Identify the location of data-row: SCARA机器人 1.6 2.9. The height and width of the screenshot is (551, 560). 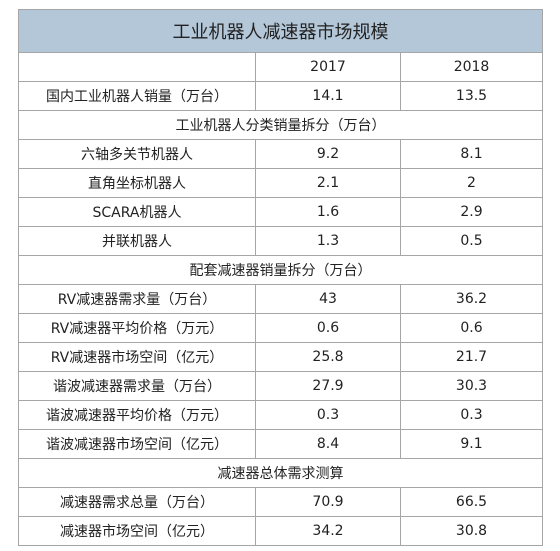
(281, 212).